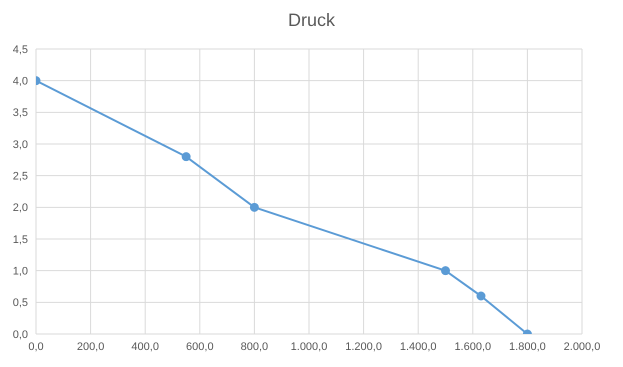 This screenshot has height=367, width=623. I want to click on y-tick-label: 3,0, so click(20, 144).